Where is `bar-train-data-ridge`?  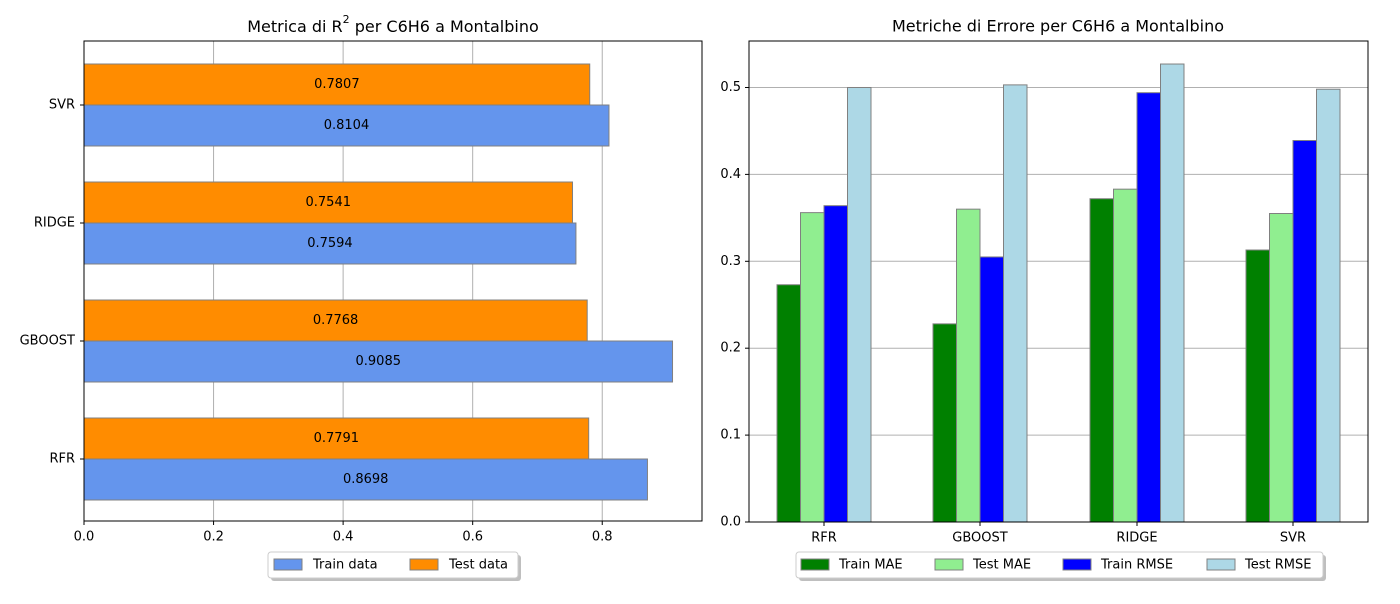 bar-train-data-ridge is located at coordinates (330, 243).